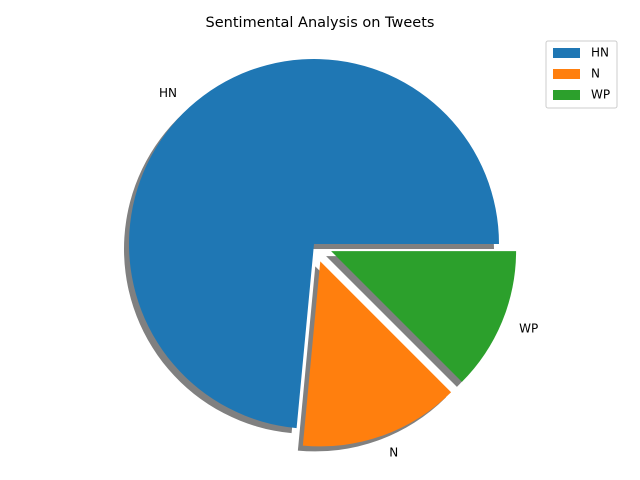 This screenshot has width=640, height=480. Describe the element at coordinates (528, 329) in the screenshot. I see `slice-label-wp: WP` at that location.